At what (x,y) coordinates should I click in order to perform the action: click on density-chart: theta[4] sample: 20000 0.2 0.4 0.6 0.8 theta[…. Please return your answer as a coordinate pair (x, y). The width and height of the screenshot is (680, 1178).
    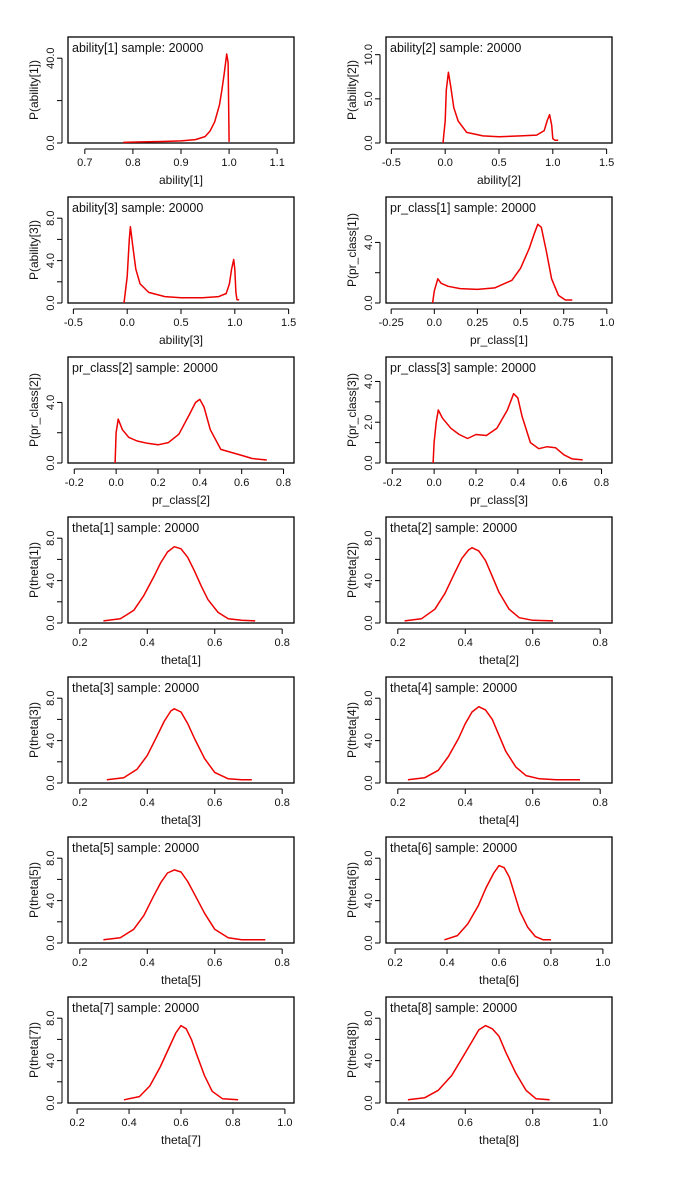
    Looking at the image, I should click on (479, 751).